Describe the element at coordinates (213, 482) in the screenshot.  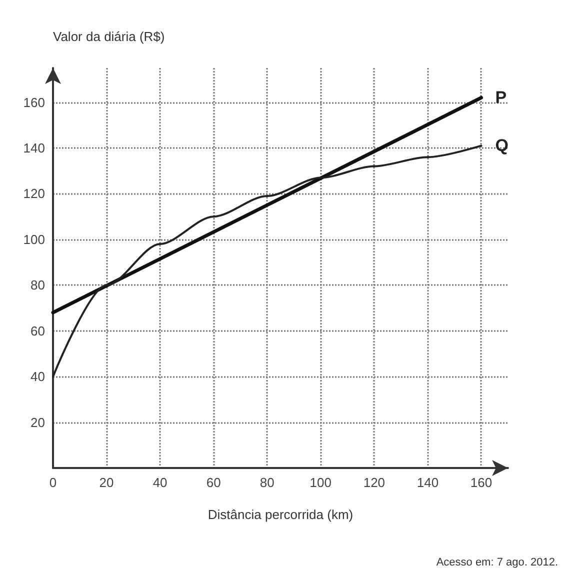
I see `x-tick-label: 60` at that location.